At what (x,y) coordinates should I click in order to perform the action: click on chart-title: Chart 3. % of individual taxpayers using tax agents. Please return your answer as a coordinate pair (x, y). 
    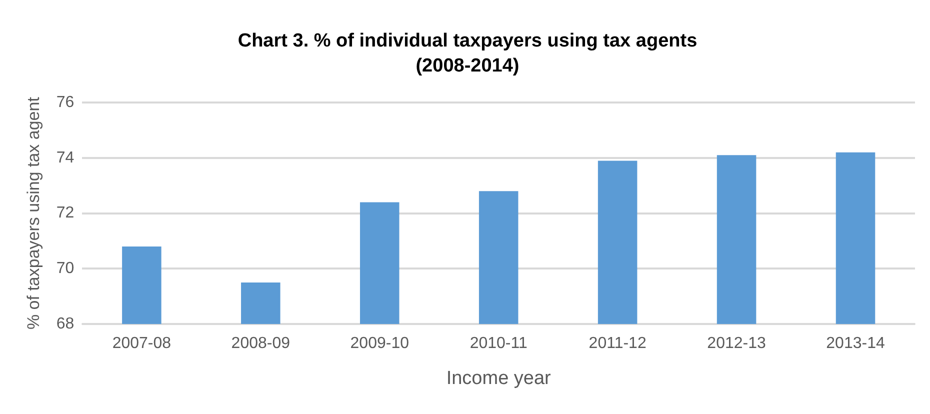
    Looking at the image, I should click on (468, 41).